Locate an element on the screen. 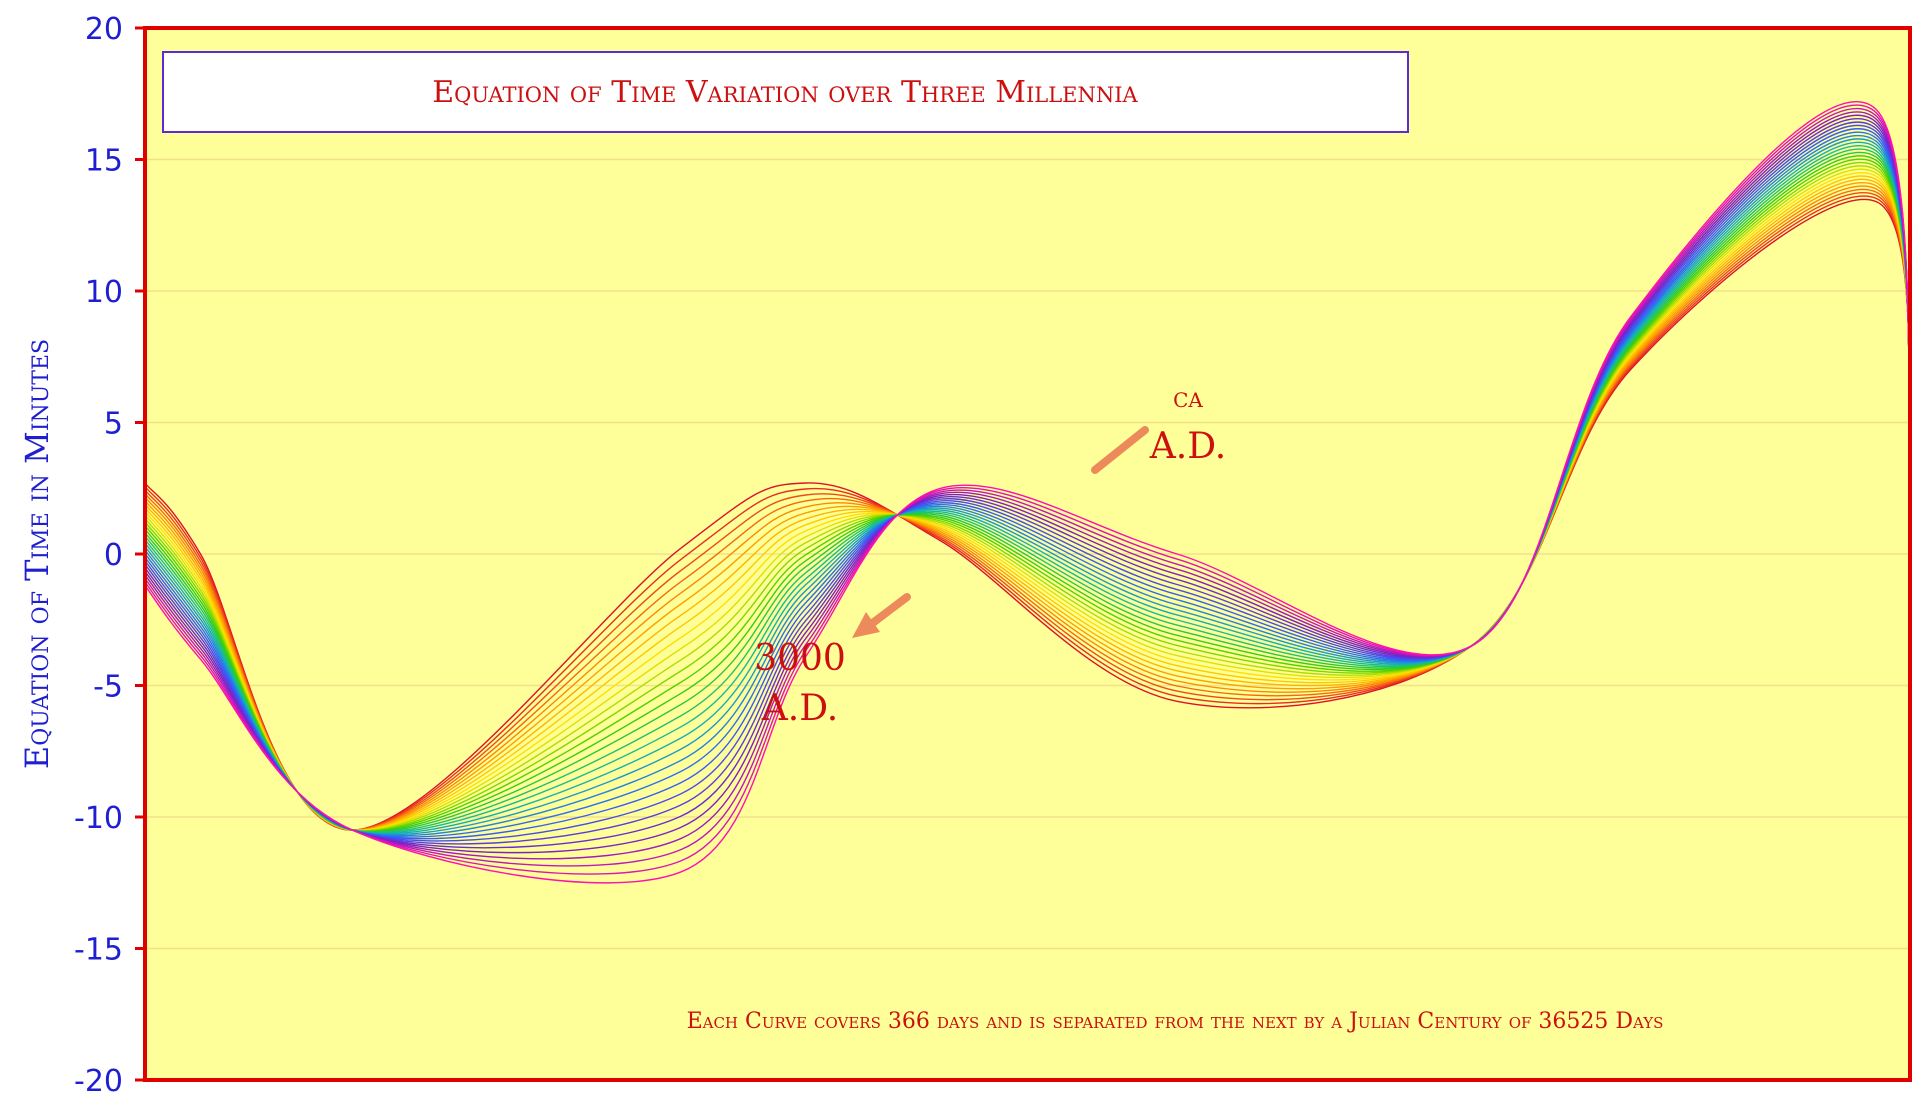 Image resolution: width=1920 pixels, height=1105 pixels. y-tick-label: 0 is located at coordinates (113, 555).